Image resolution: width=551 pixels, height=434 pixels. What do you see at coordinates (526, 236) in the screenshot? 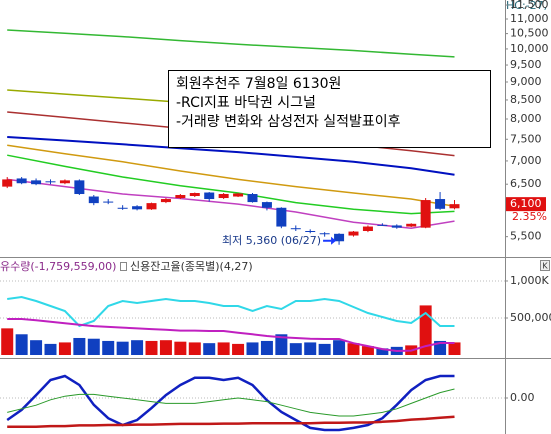
I see `y-tick-label: 5,500` at bounding box center [526, 236].